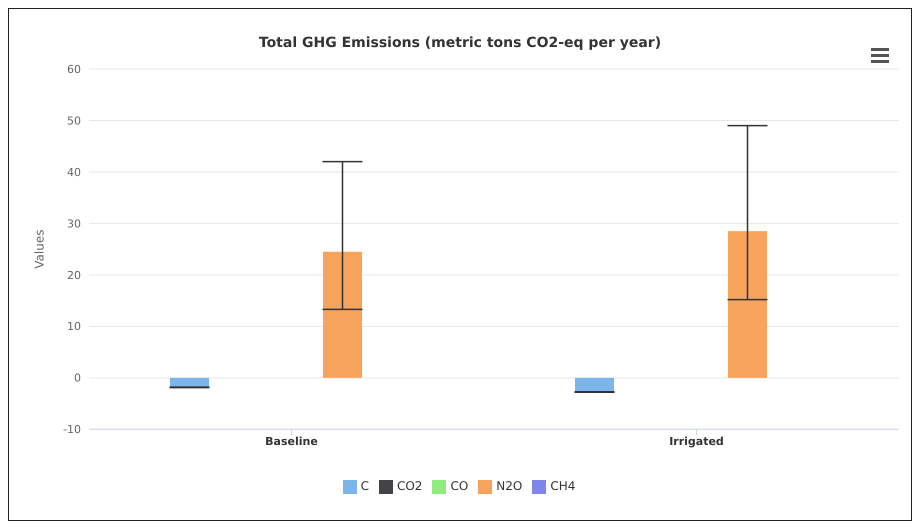  Describe the element at coordinates (72, 429) in the screenshot. I see `y-tick-label: -10` at that location.